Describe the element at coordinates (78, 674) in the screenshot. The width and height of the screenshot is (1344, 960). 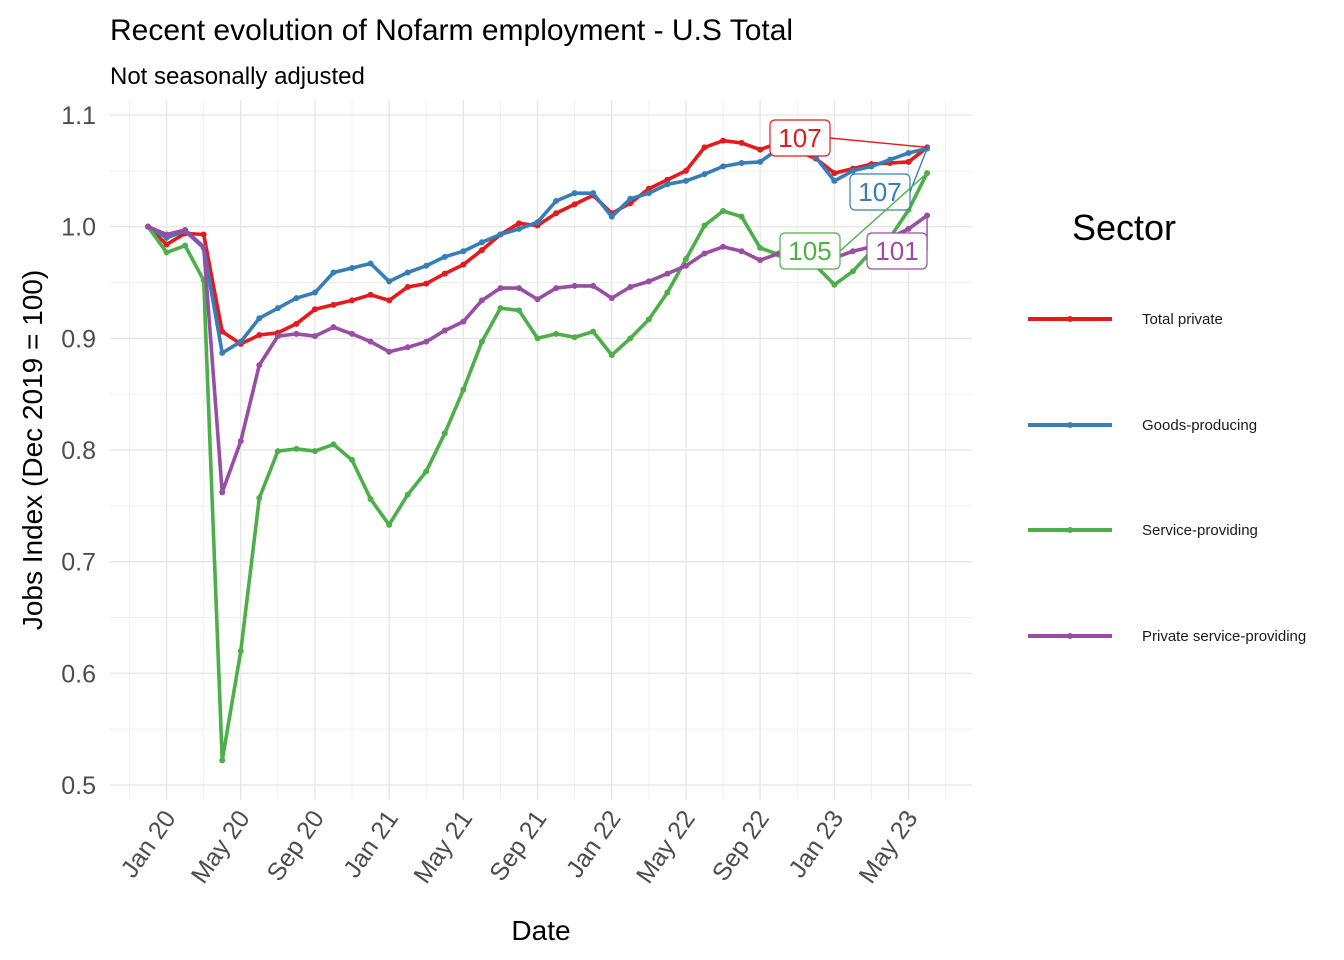
I see `y-tick-label: 0.6` at that location.